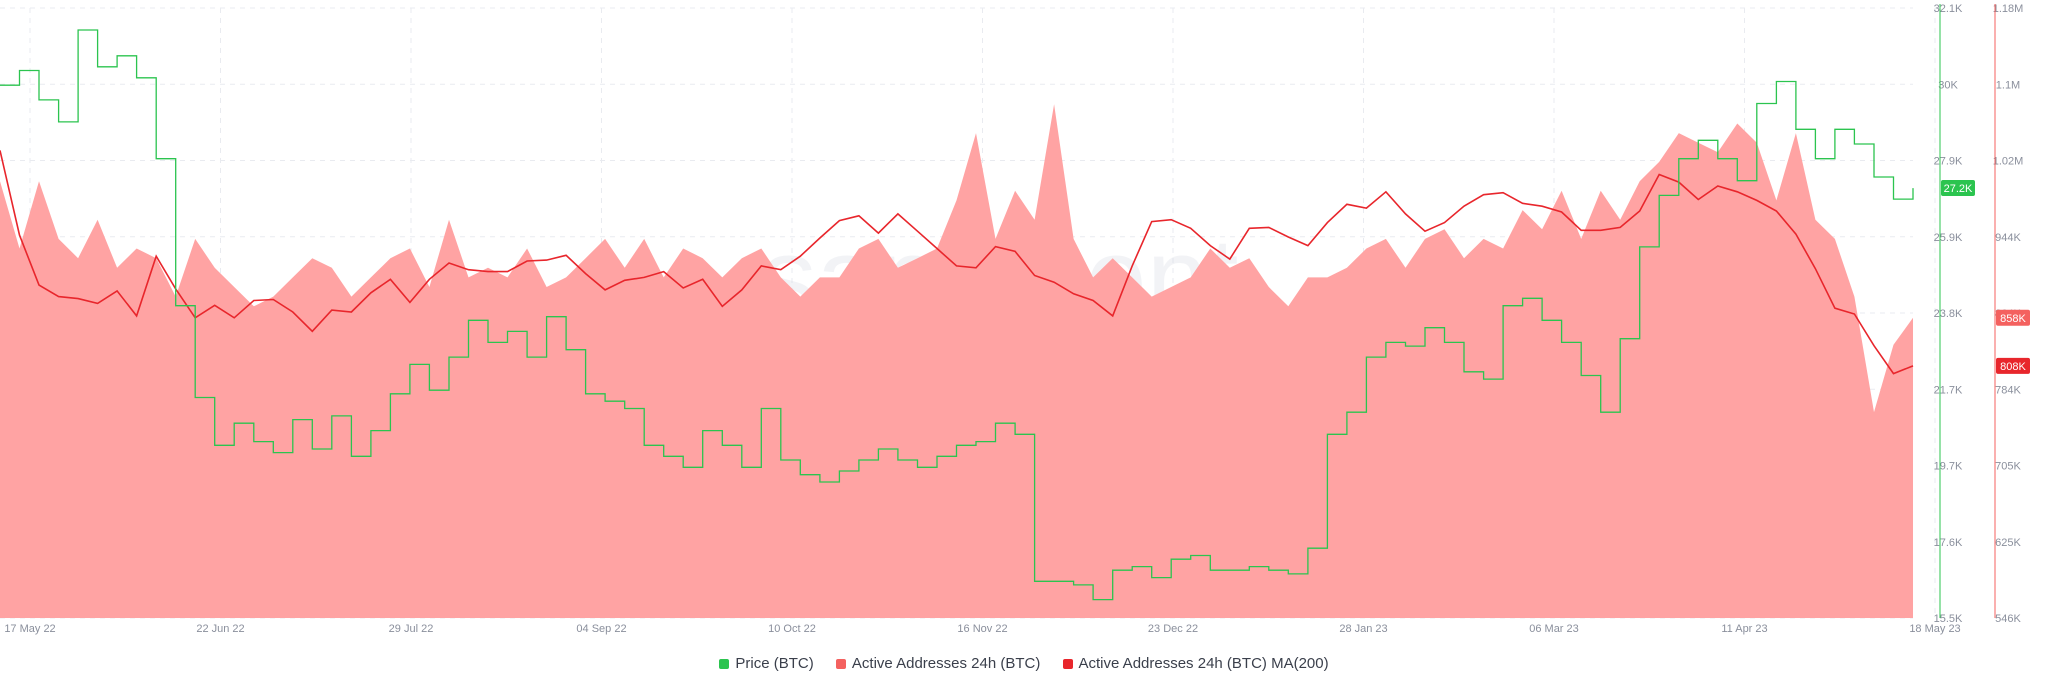 The width and height of the screenshot is (2048, 698). Describe the element at coordinates (2008, 9) in the screenshot. I see `y-tick-right: 1.18M` at that location.